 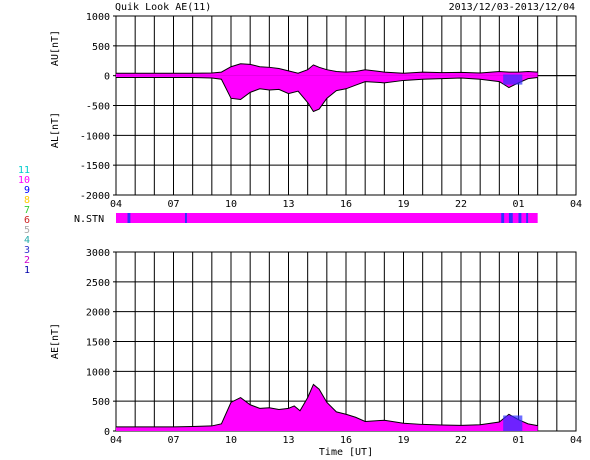 I want to click on ae-x-tick-label: 07, so click(x=173, y=440).